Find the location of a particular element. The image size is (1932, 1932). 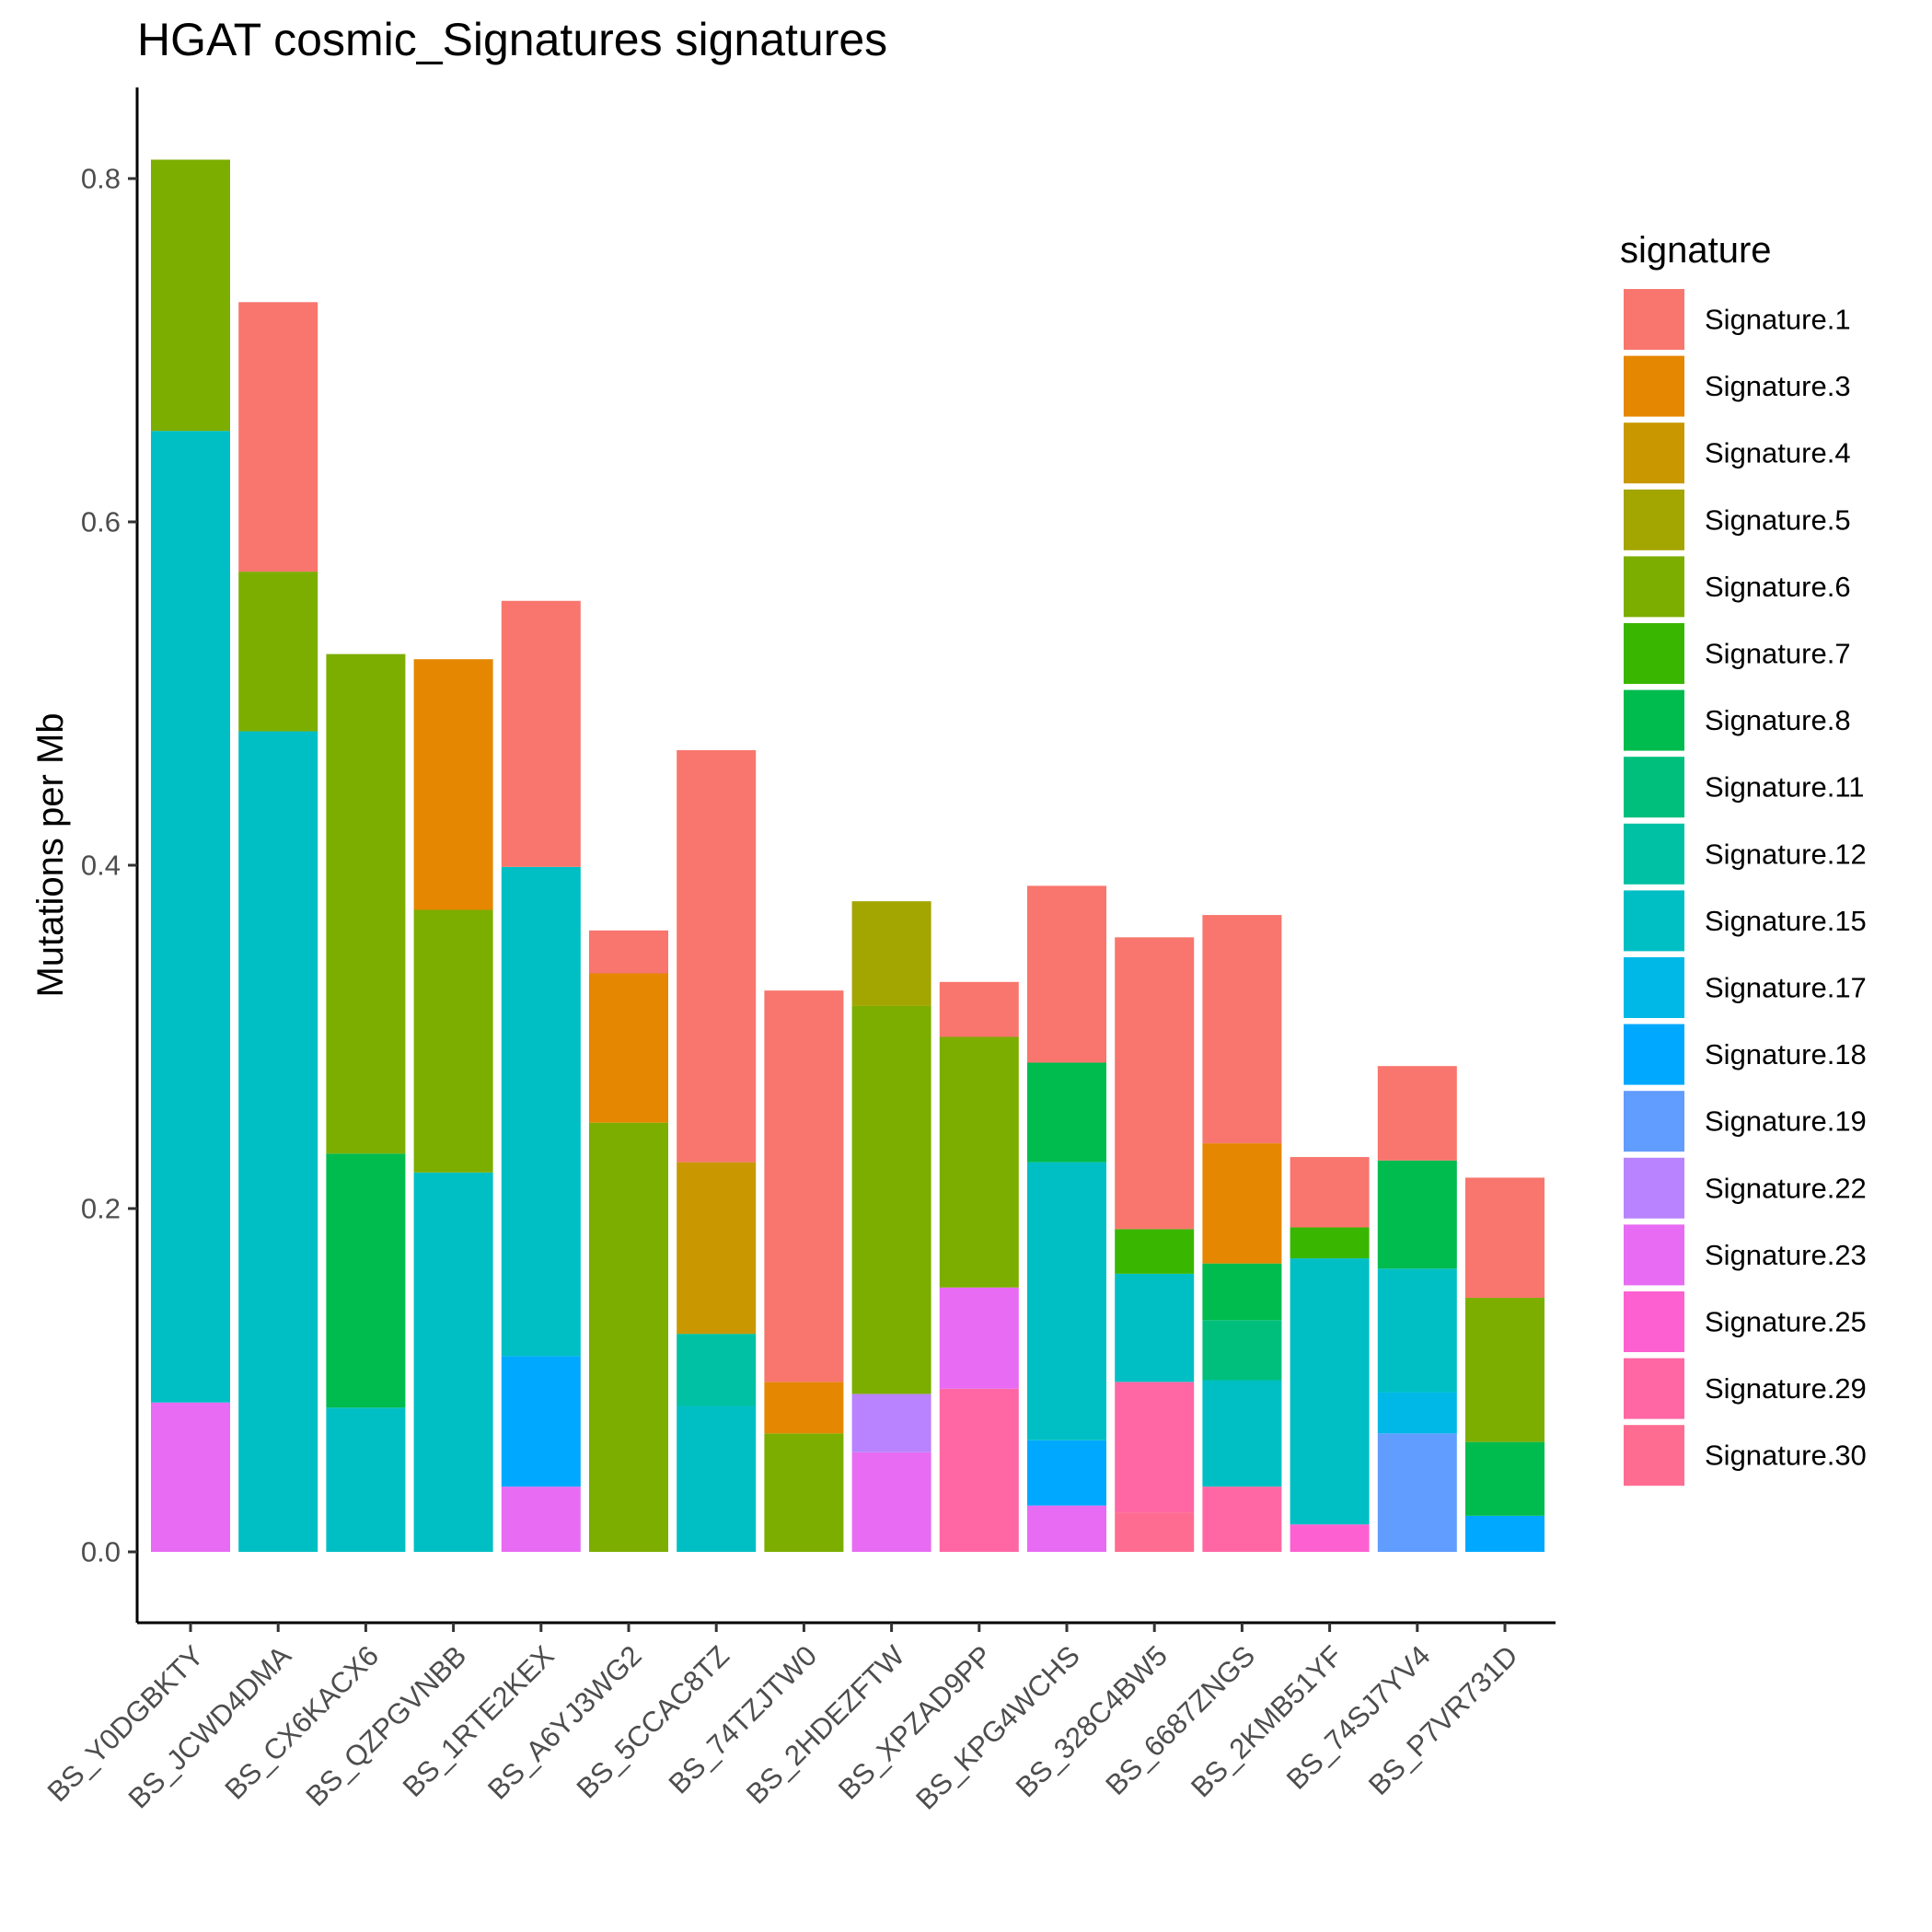

x-tick-label: BS_CX6KACX6 is located at coordinates (301, 1723).